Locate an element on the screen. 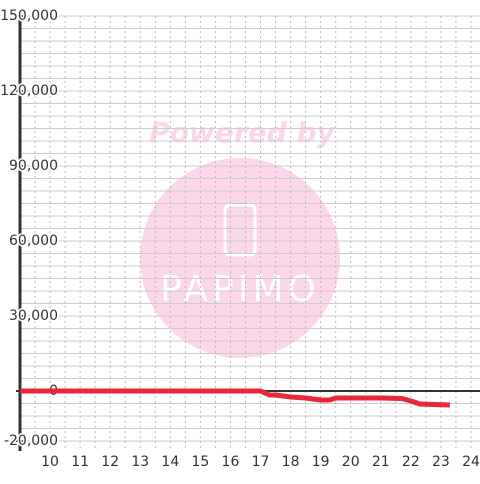 Image resolution: width=480 pixels, height=484 pixels. x-tick-label: 18 is located at coordinates (291, 462).